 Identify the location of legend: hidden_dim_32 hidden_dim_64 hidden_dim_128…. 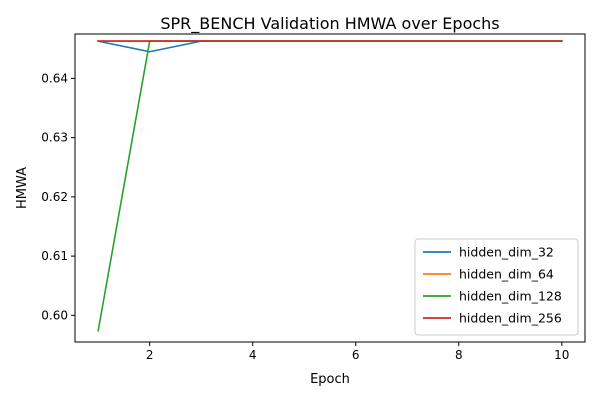
(496, 287).